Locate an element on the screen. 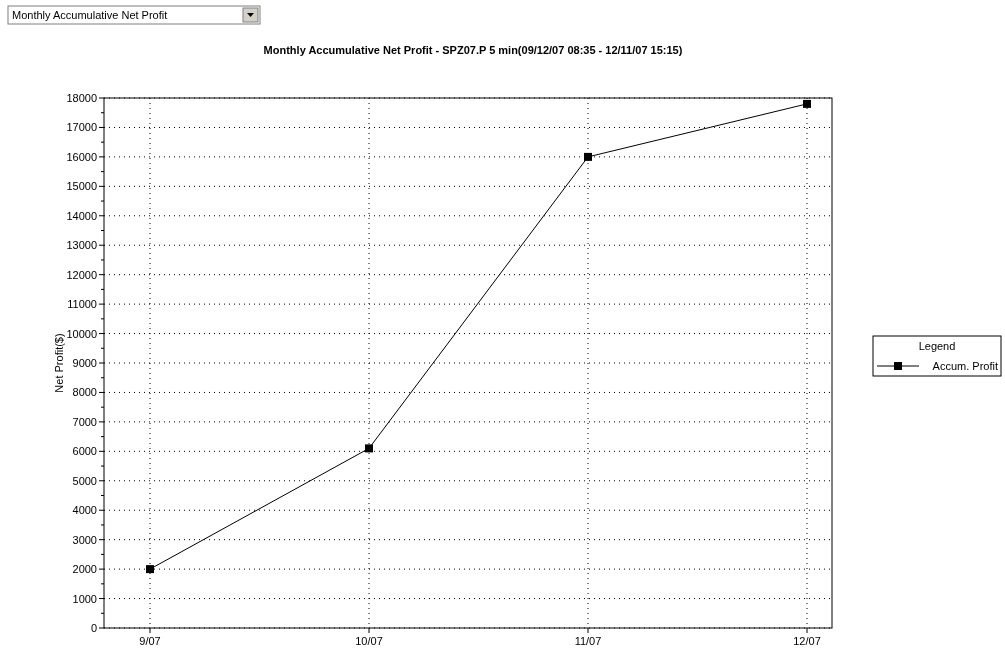 This screenshot has width=1005, height=652. legend-label: Accum. Profit is located at coordinates (965, 366).